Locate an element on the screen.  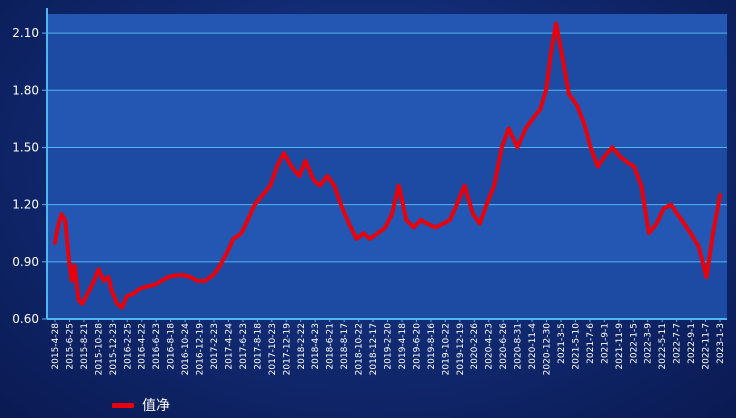
x-tick-label: 2021-5-10 is located at coordinates (576, 346).